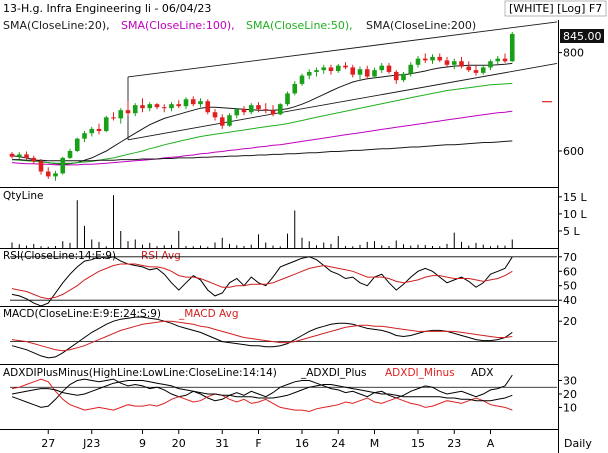 The height and width of the screenshot is (453, 608). What do you see at coordinates (338, 443) in the screenshot?
I see `x-tick-label: 24` at bounding box center [338, 443].